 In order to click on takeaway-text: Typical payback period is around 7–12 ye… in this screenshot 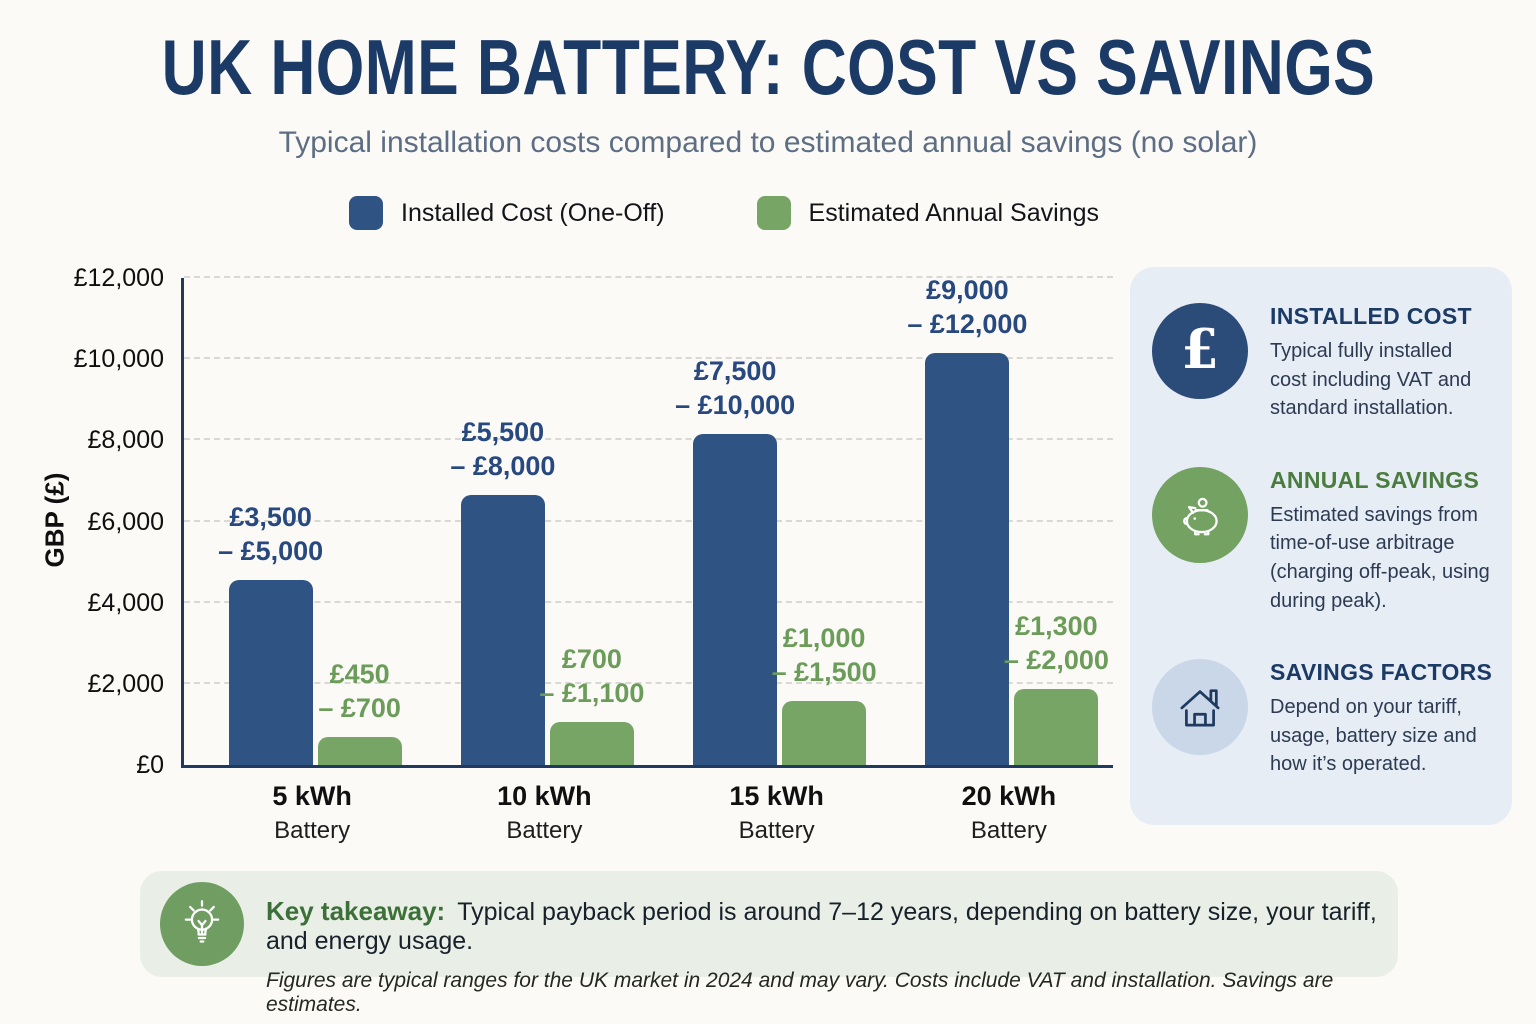, I will do `click(821, 926)`.